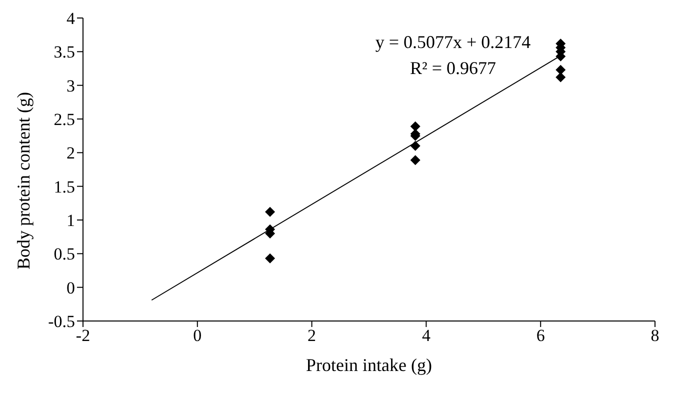 This screenshot has height=399, width=683. Describe the element at coordinates (70, 288) in the screenshot. I see `y-tick-label: 0` at that location.